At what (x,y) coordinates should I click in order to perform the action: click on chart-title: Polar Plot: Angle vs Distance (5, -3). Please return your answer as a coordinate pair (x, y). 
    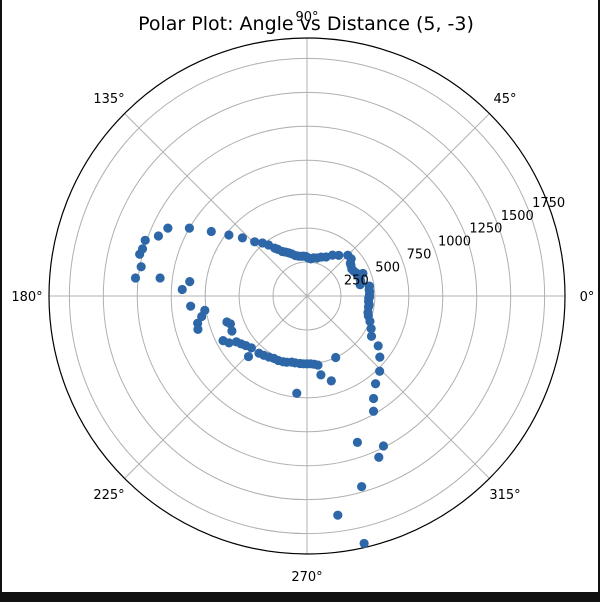
    Looking at the image, I should click on (306, 24).